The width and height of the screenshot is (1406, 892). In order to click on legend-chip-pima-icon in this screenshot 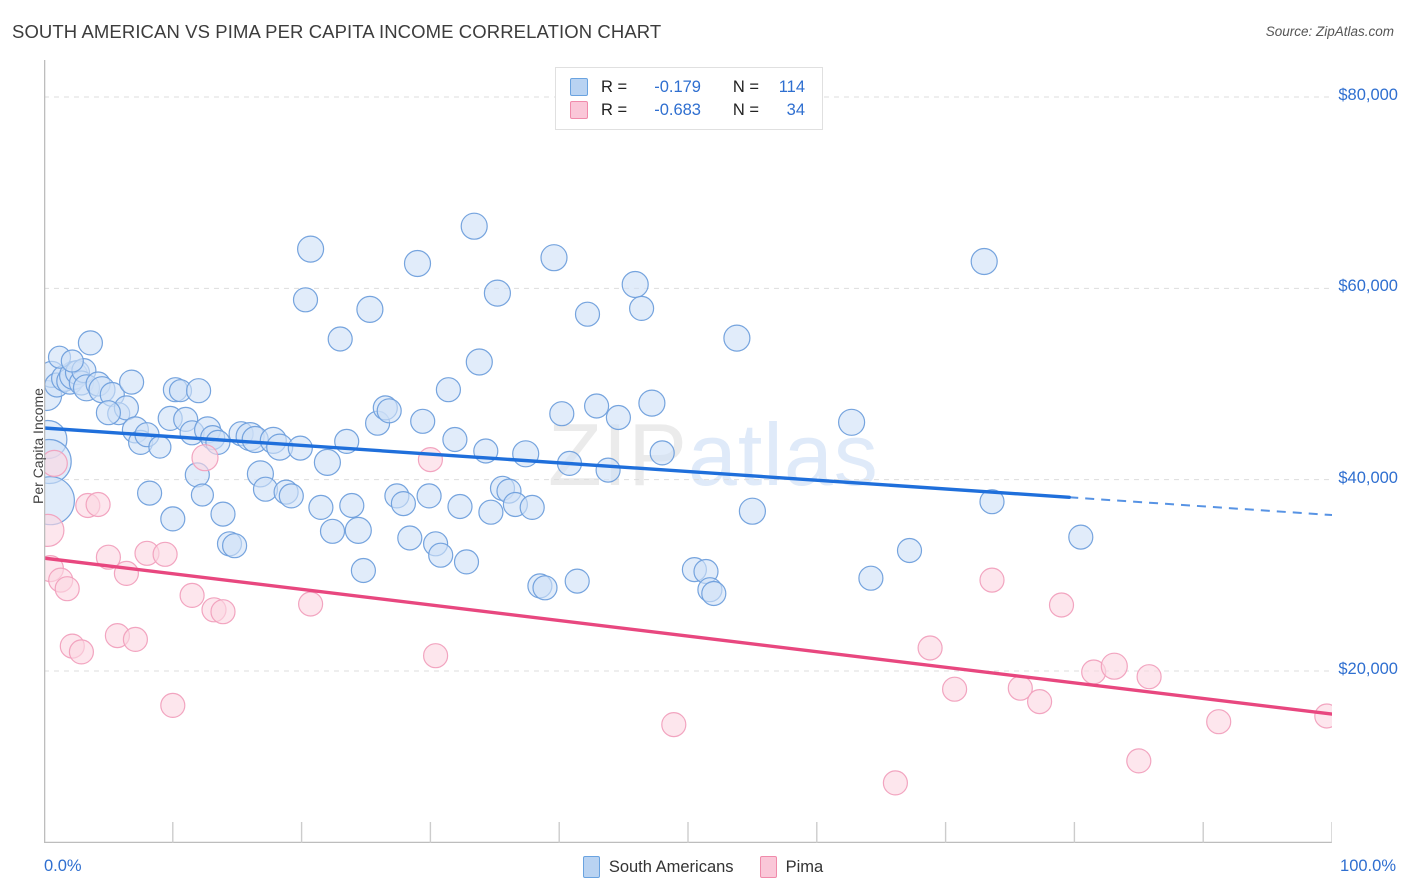, I will do `click(768, 867)`.